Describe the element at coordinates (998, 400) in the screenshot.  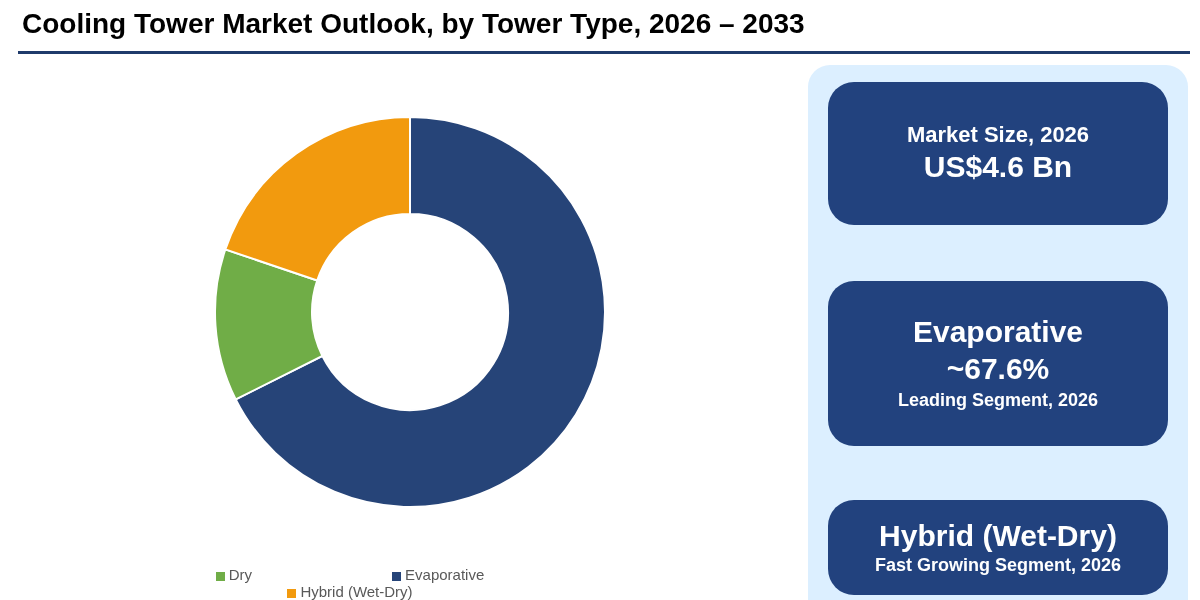
I see `text: Leading Segment, 2026` at that location.